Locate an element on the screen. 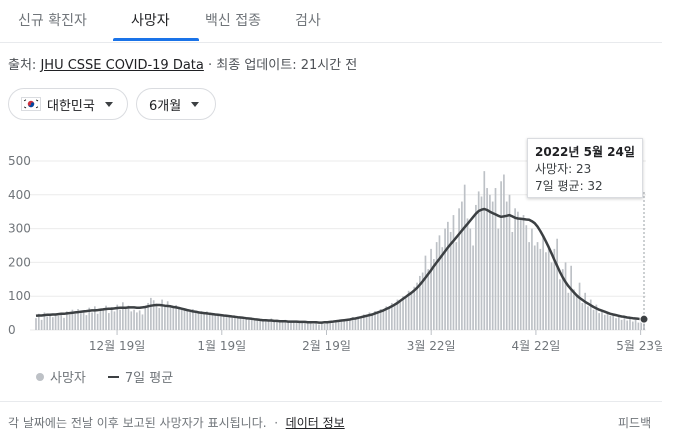 Image resolution: width=699 pixels, height=433 pixels. source-link: JHU CSSE COVID-19 Data is located at coordinates (122, 65).